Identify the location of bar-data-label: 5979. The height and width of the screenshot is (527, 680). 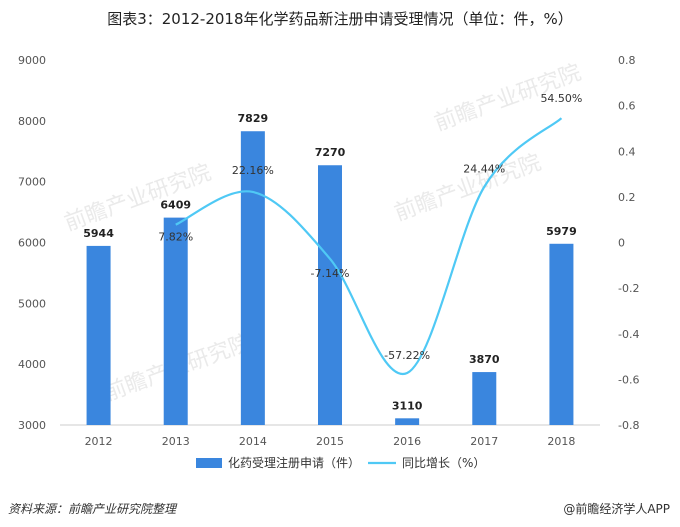
(561, 231).